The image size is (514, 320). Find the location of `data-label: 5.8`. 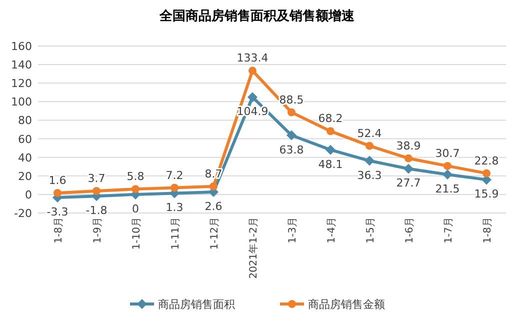

data-label: 5.8 is located at coordinates (135, 177).